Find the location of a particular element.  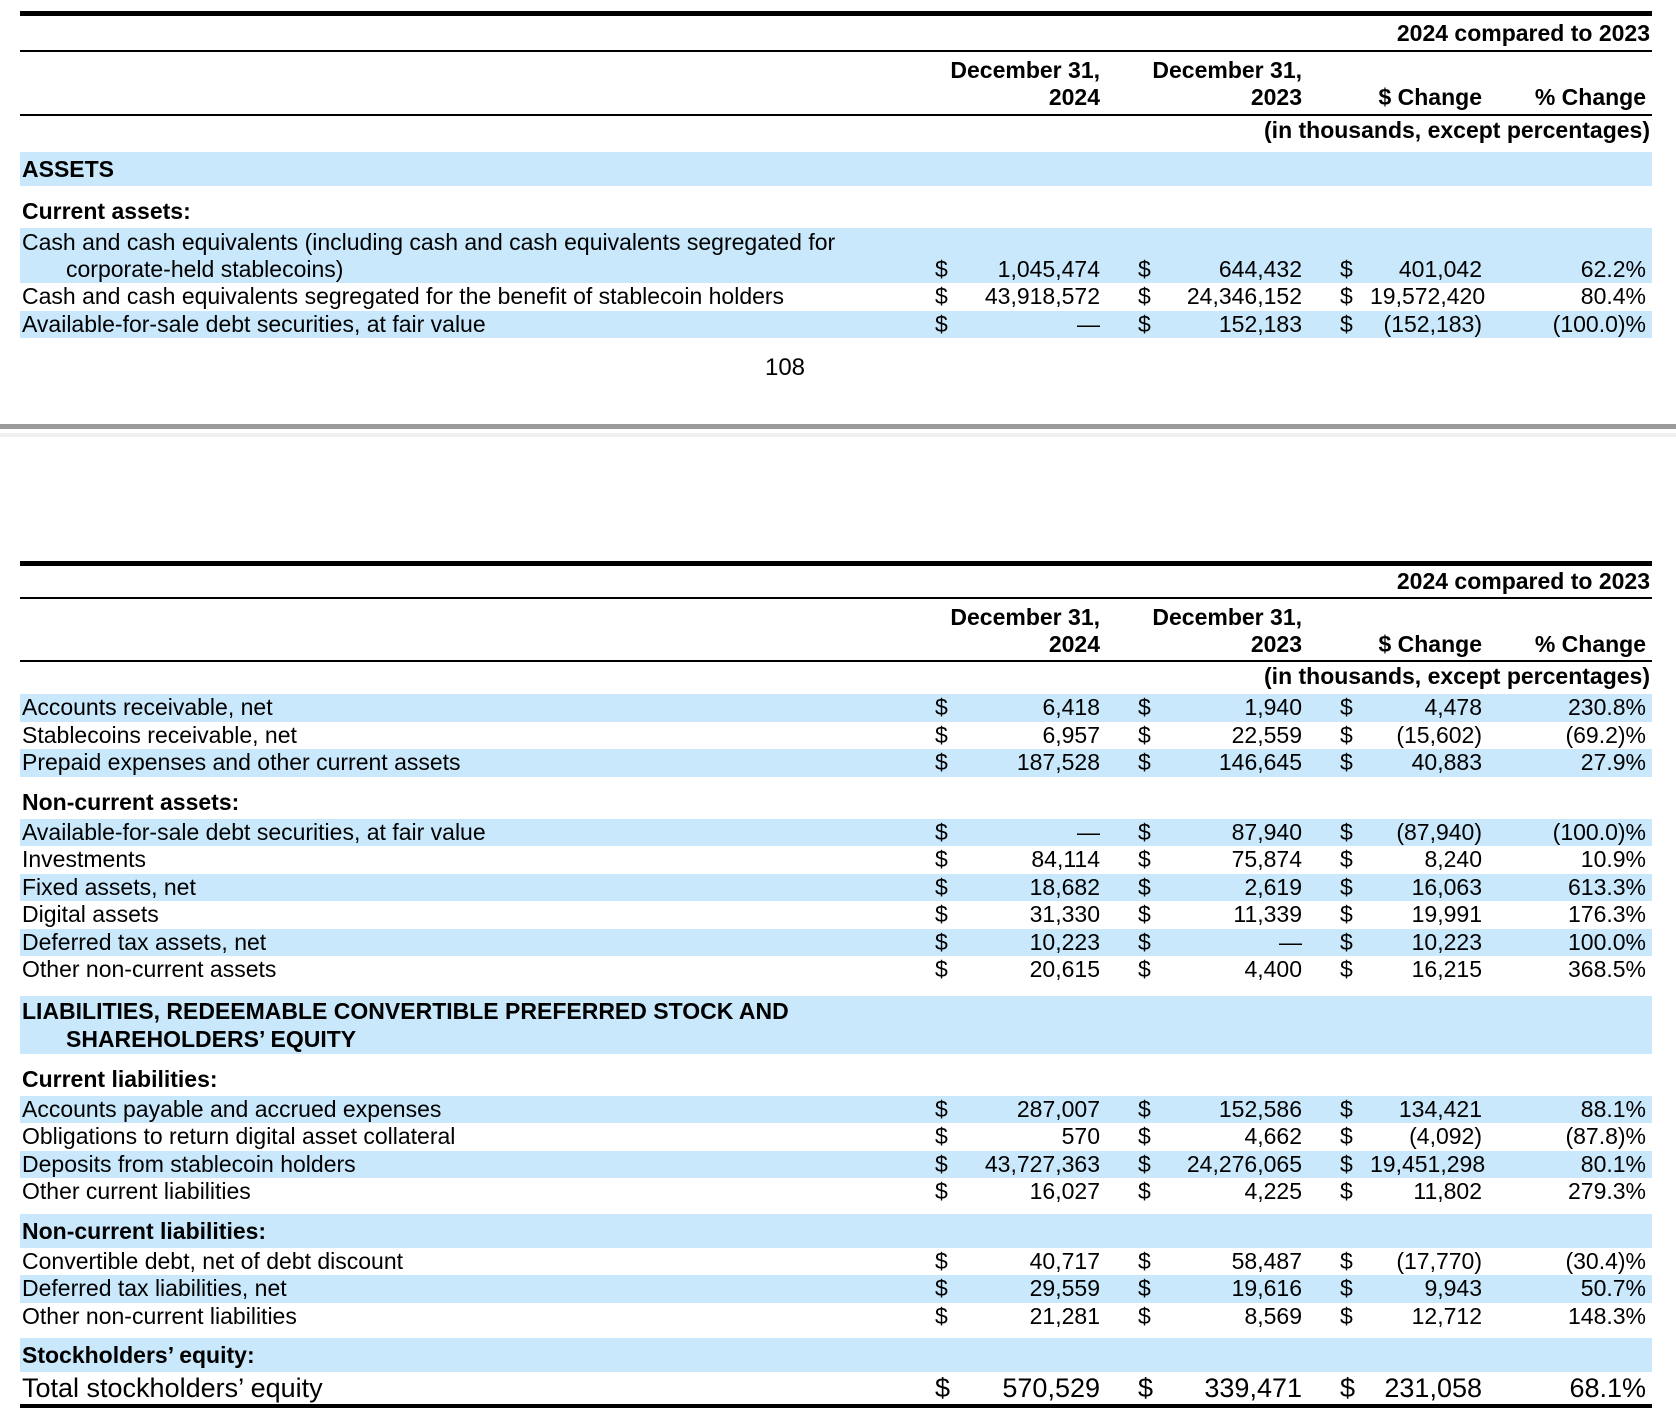

value-dollar-change: 9,943 is located at coordinates (1453, 1288).